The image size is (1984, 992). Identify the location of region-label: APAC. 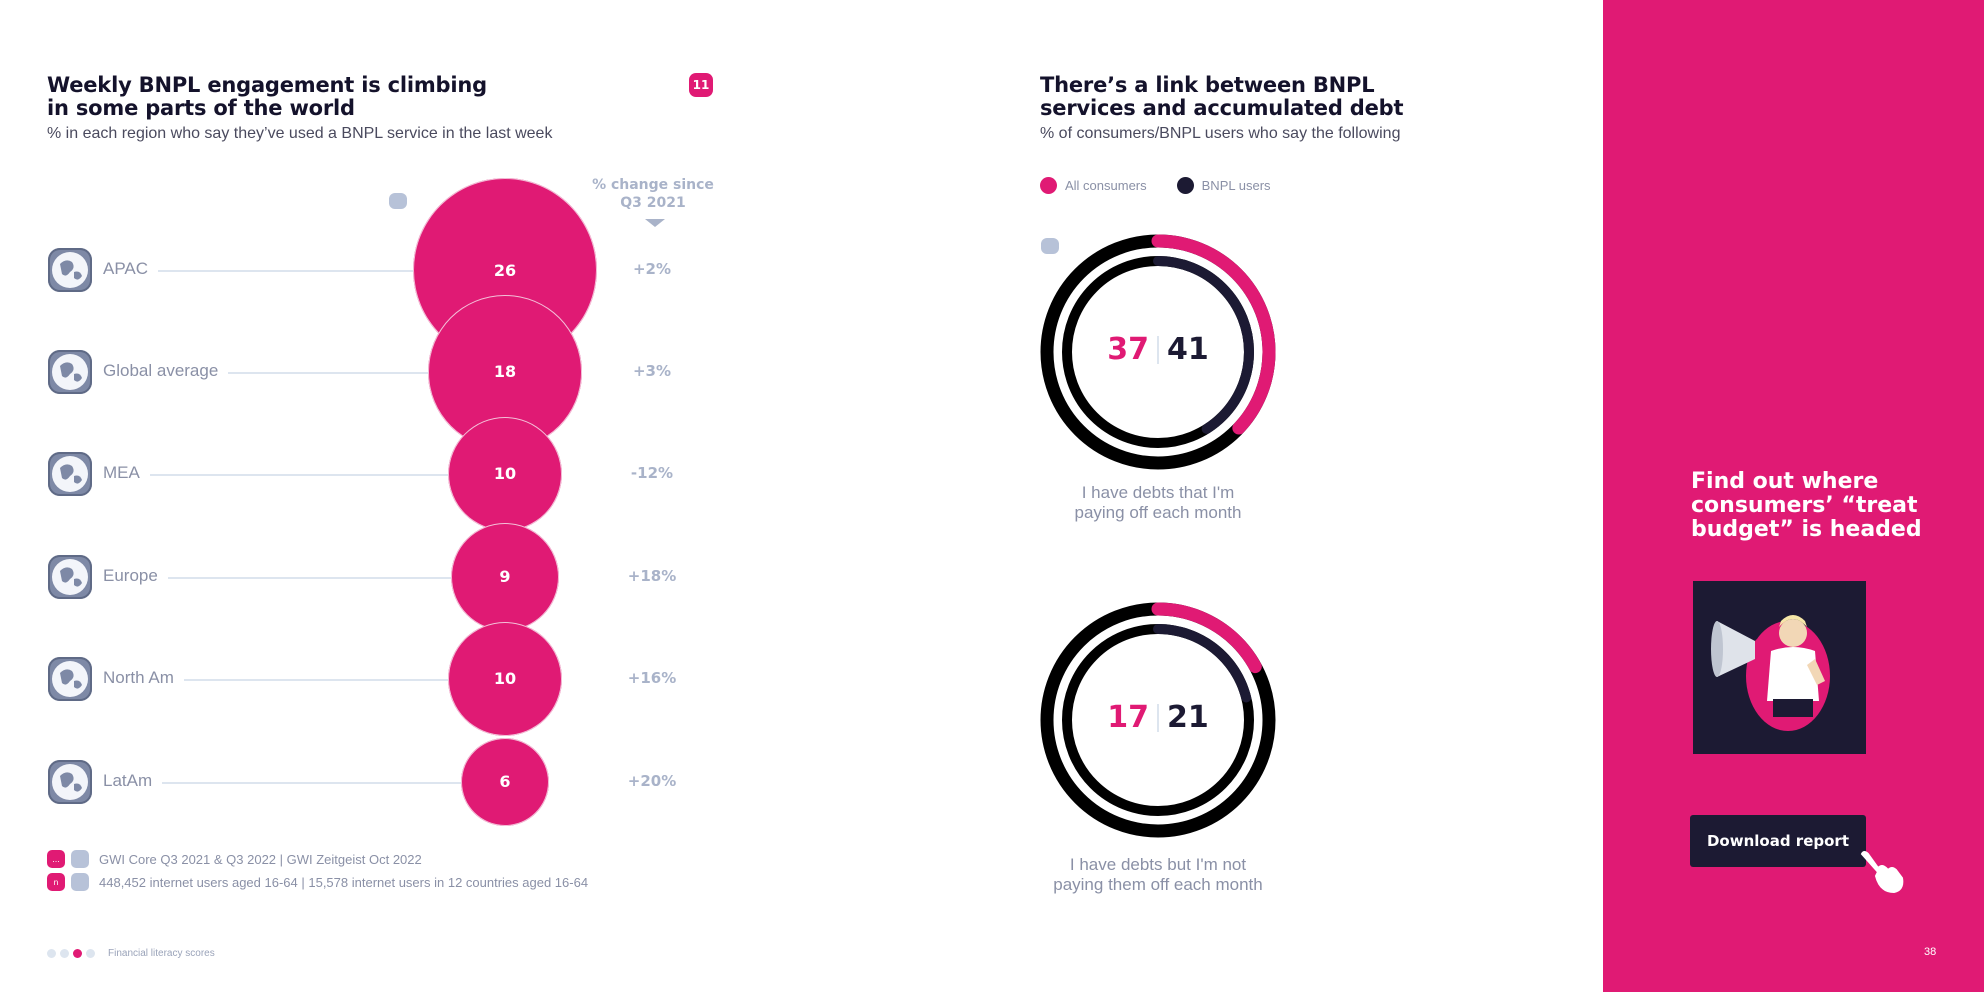
(126, 268).